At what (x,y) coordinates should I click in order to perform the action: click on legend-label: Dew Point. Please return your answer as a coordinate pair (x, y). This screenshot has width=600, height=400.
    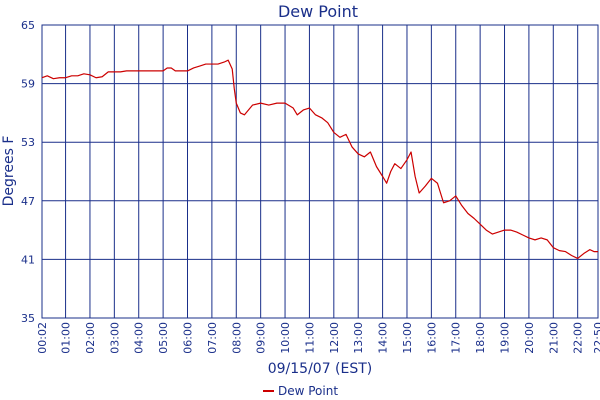
    Looking at the image, I should click on (308, 391).